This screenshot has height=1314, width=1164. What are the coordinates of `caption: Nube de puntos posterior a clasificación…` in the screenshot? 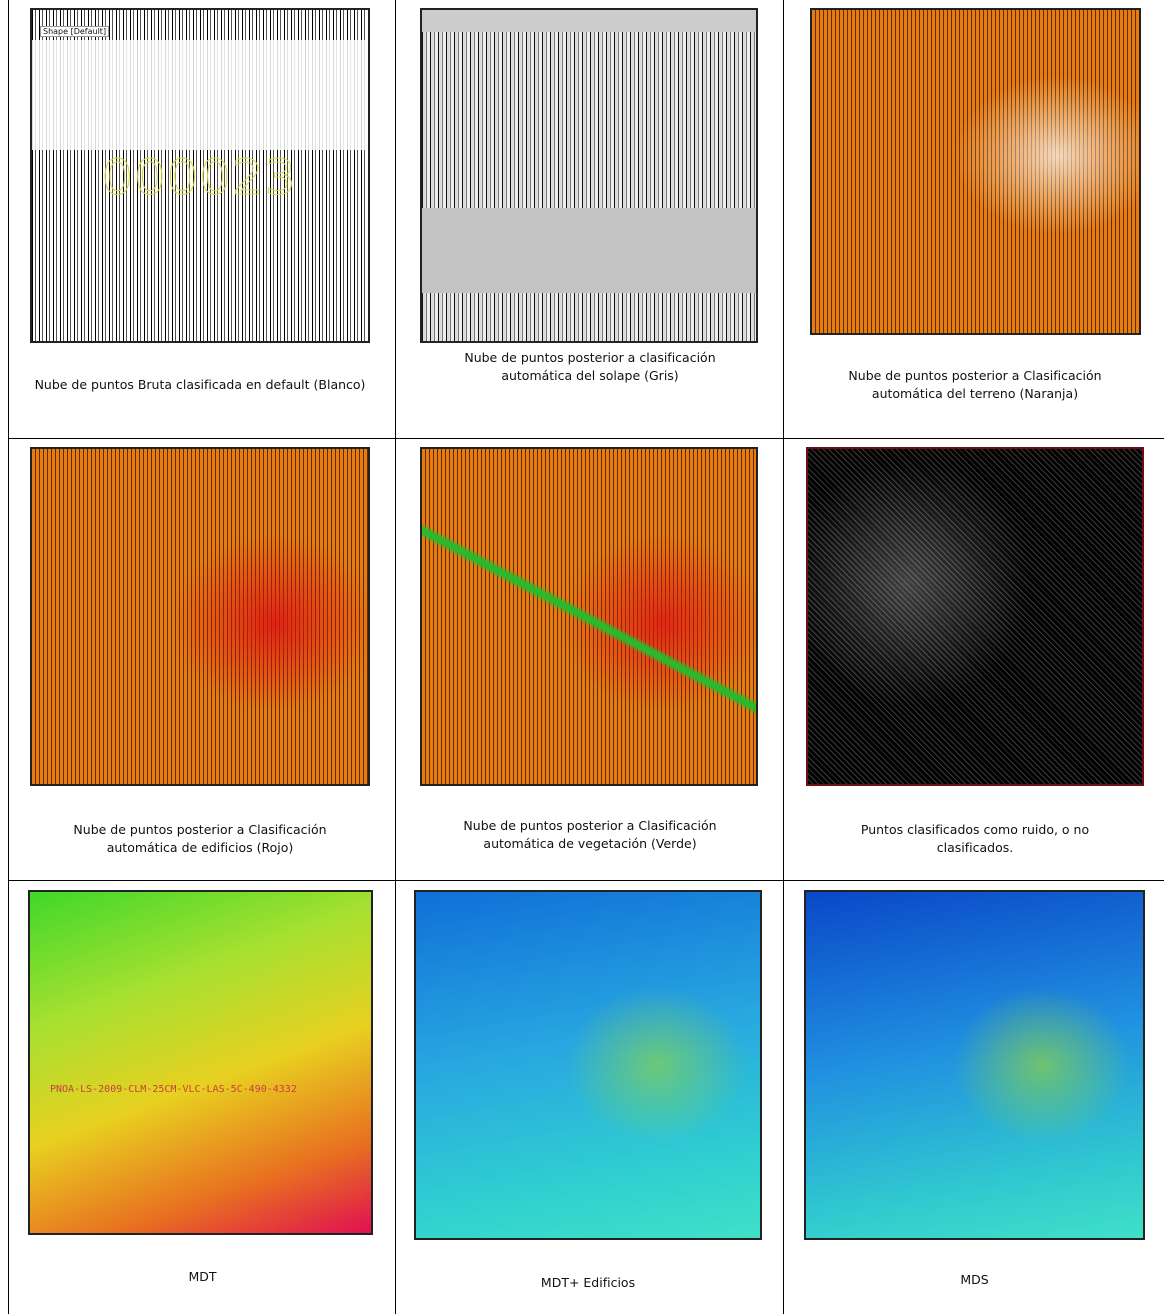 It's located at (590, 366).